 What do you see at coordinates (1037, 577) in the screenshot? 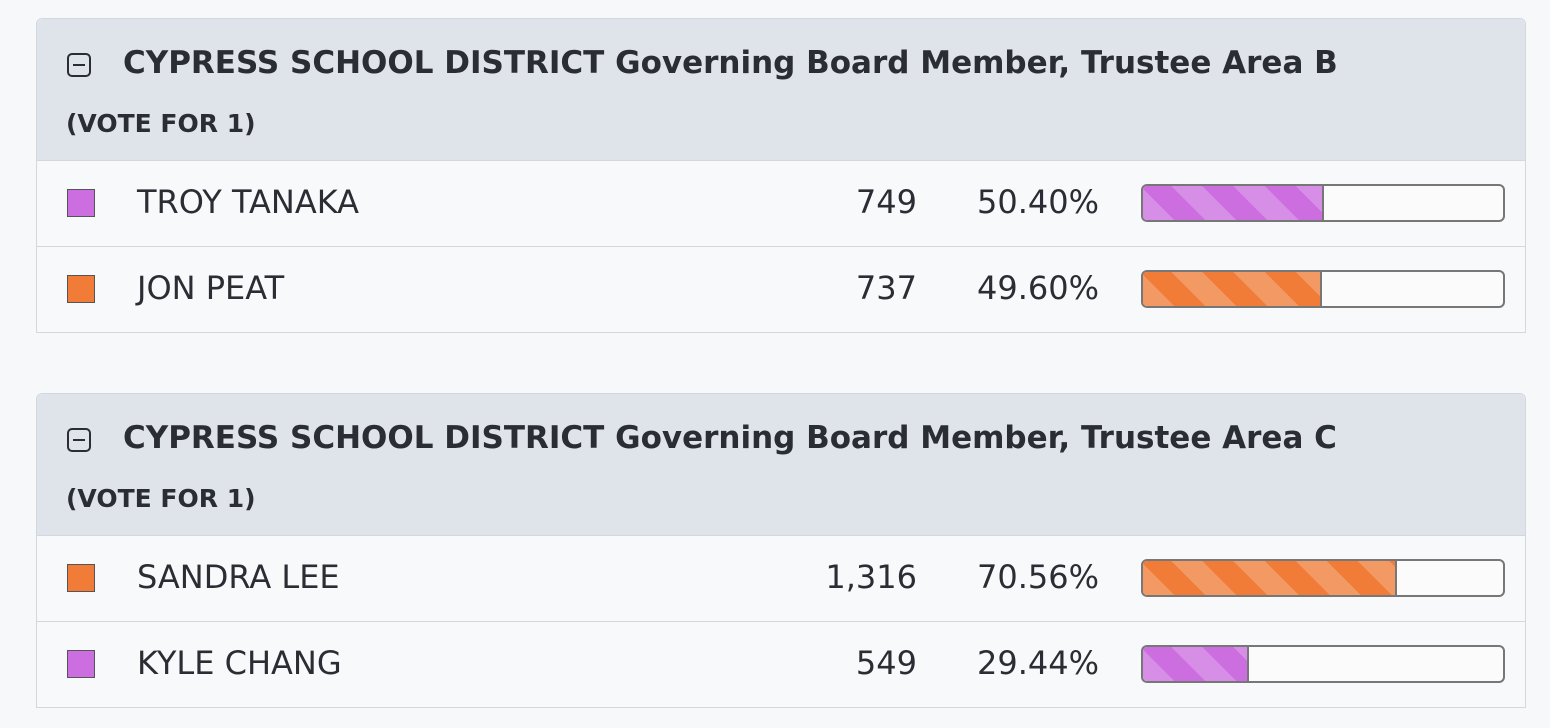
I see `vote-percent: 70.56%` at bounding box center [1037, 577].